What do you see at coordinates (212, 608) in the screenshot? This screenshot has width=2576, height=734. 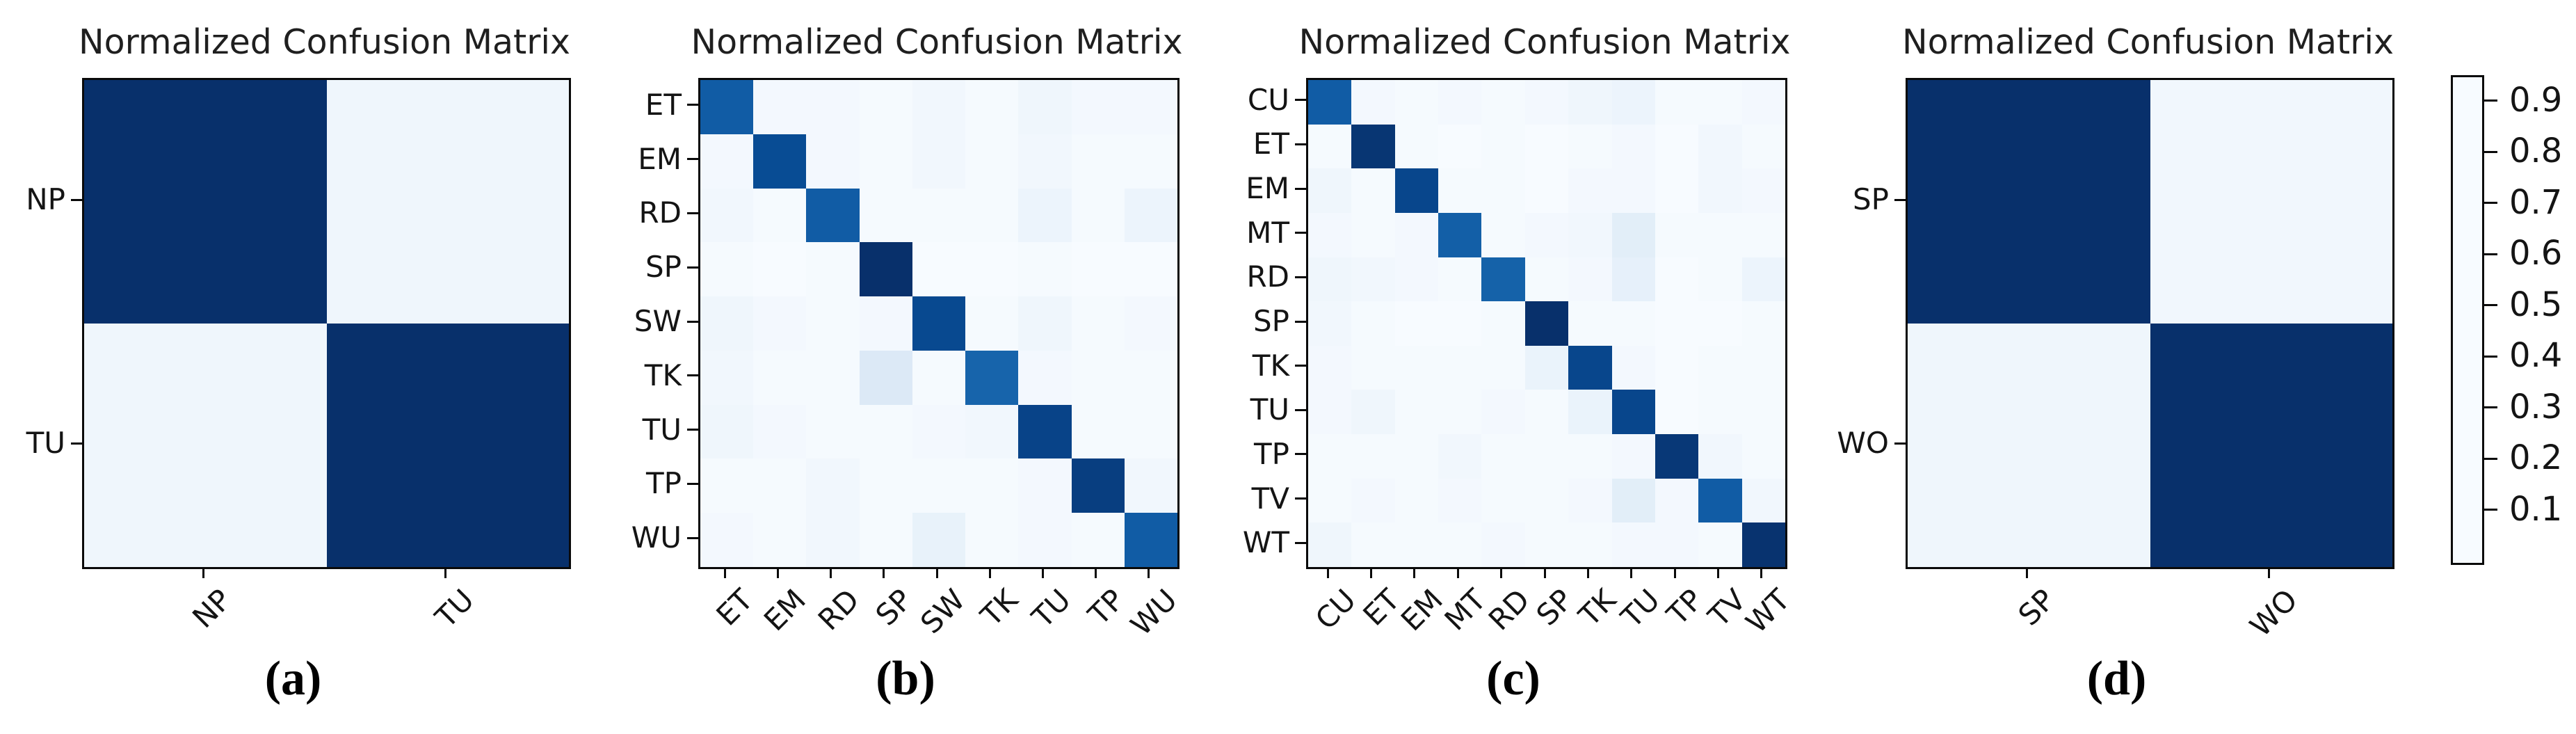 I see `x-tick-label: NP` at bounding box center [212, 608].